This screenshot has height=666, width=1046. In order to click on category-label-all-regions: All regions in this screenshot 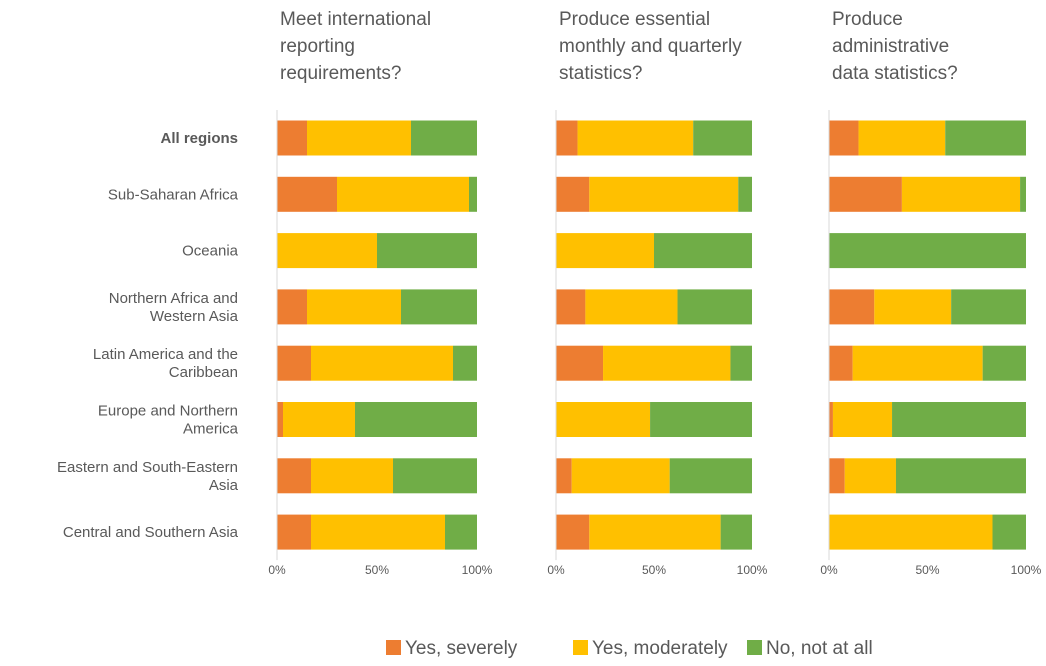, I will do `click(199, 138)`.